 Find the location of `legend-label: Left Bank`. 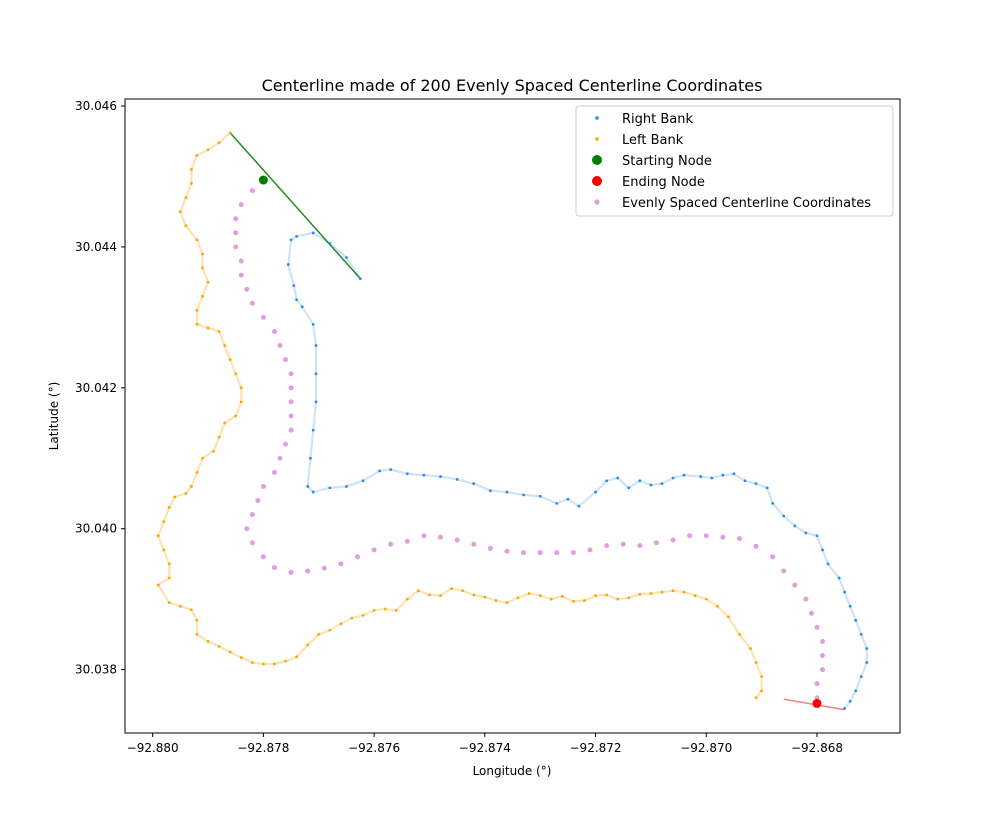

legend-label: Left Bank is located at coordinates (653, 140).